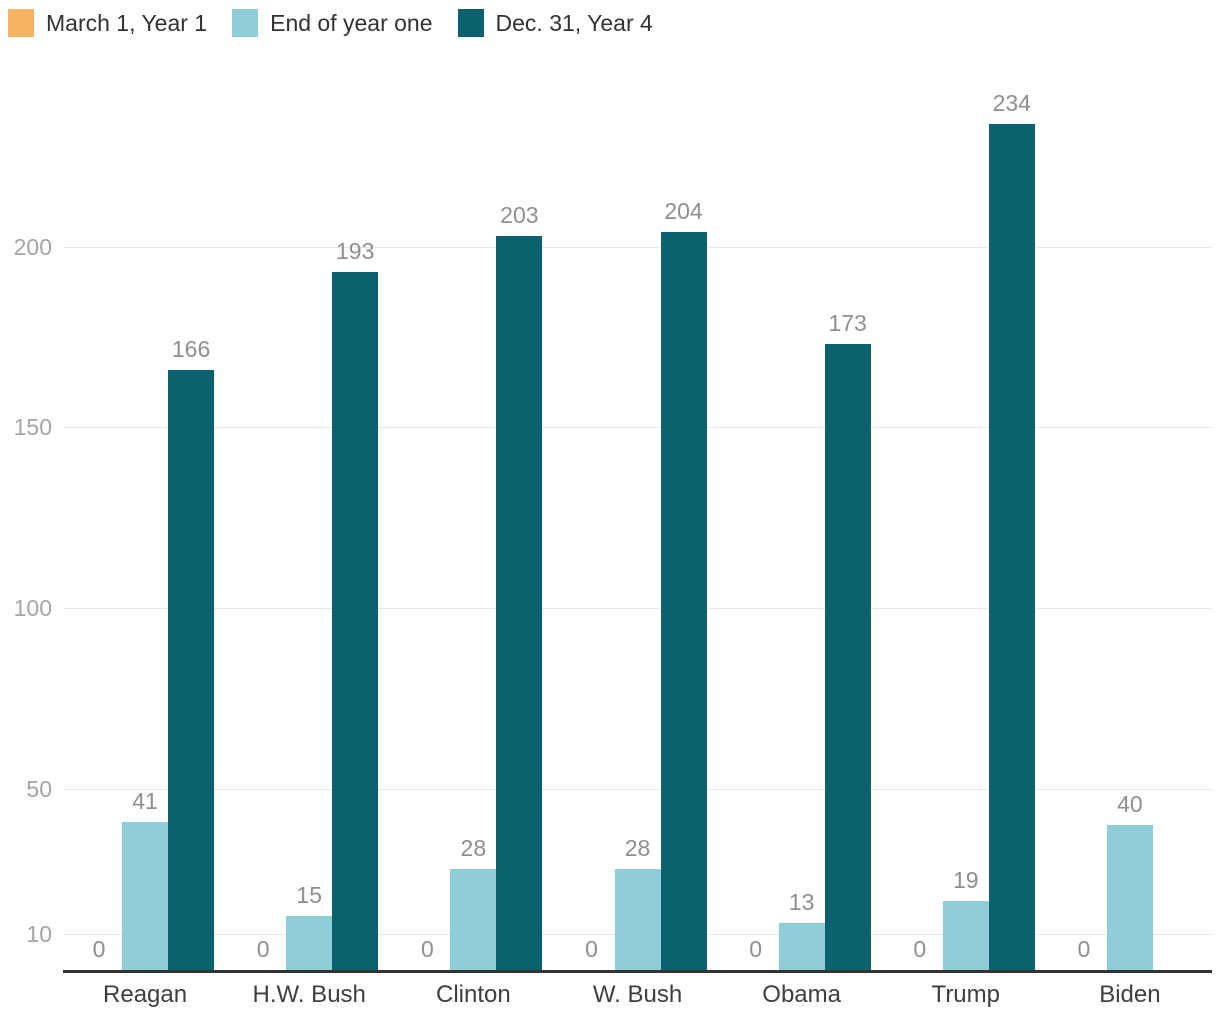 The width and height of the screenshot is (1220, 1020). I want to click on value-label-reagan-end-of-year-one: 41, so click(145, 801).